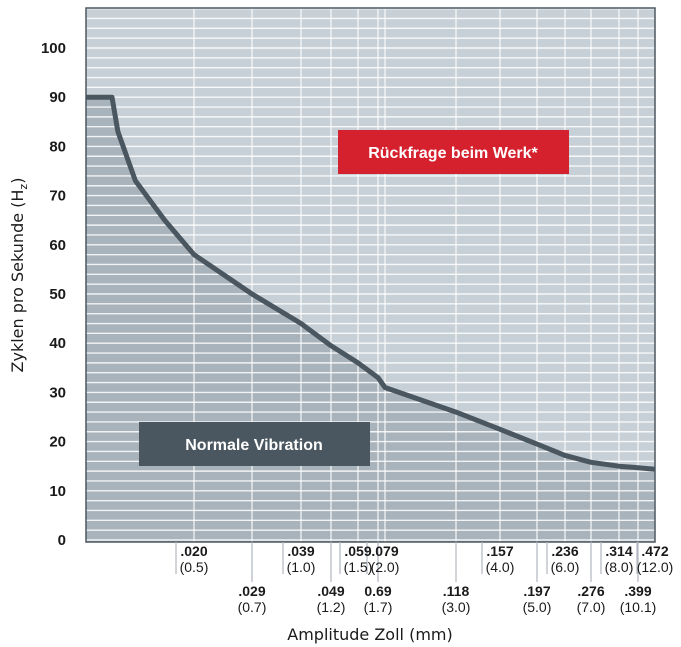  I want to click on x-tick-mm-label: (1.0), so click(301, 567).